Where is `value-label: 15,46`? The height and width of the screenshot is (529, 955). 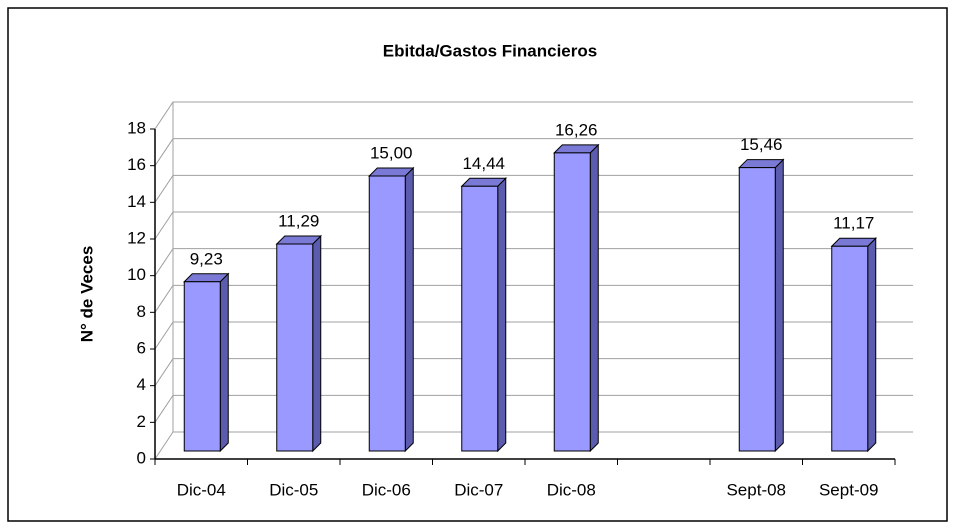
value-label: 15,46 is located at coordinates (761, 144).